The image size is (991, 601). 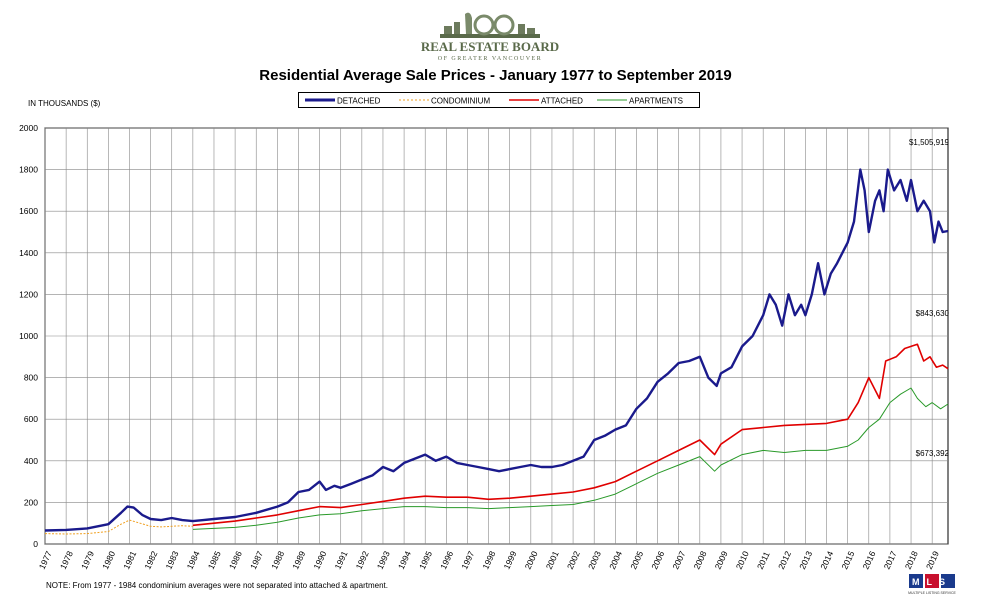 What do you see at coordinates (319, 560) in the screenshot?
I see `x-tick-label: 1990` at bounding box center [319, 560].